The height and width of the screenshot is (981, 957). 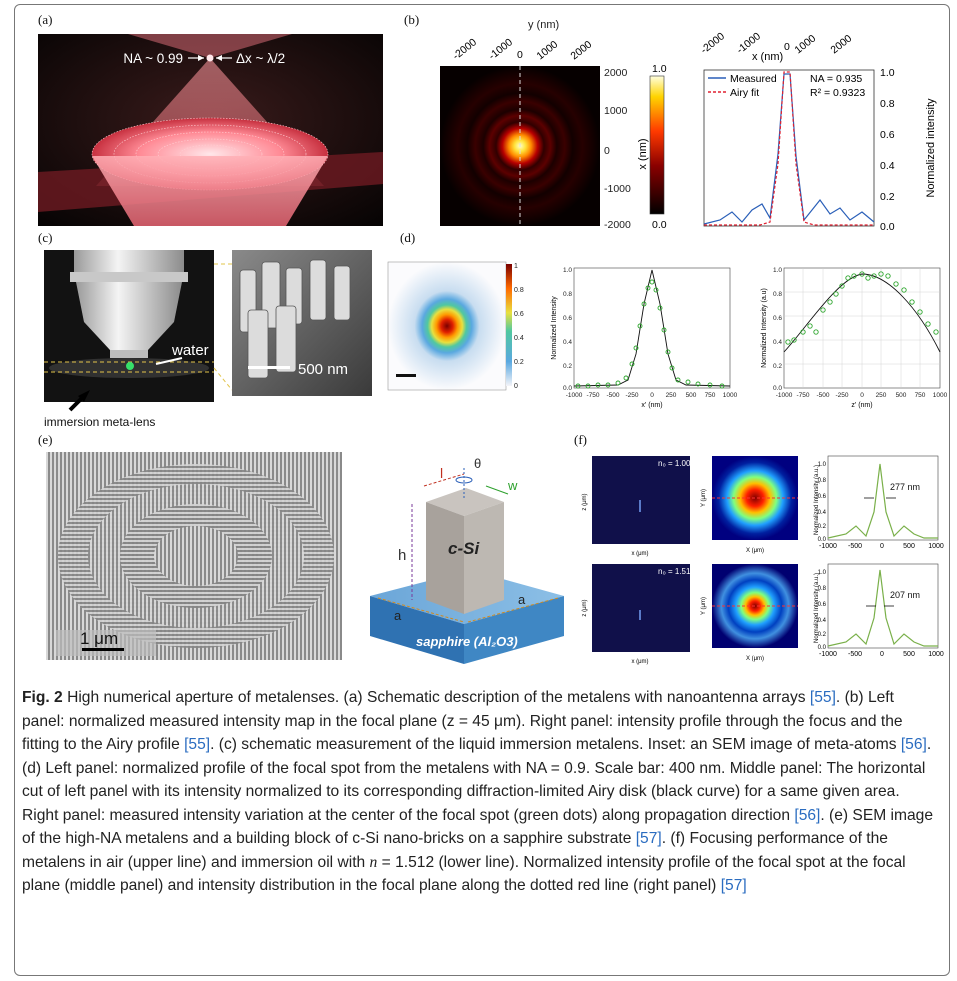 I want to click on propagation-map-oil, so click(x=641, y=608).